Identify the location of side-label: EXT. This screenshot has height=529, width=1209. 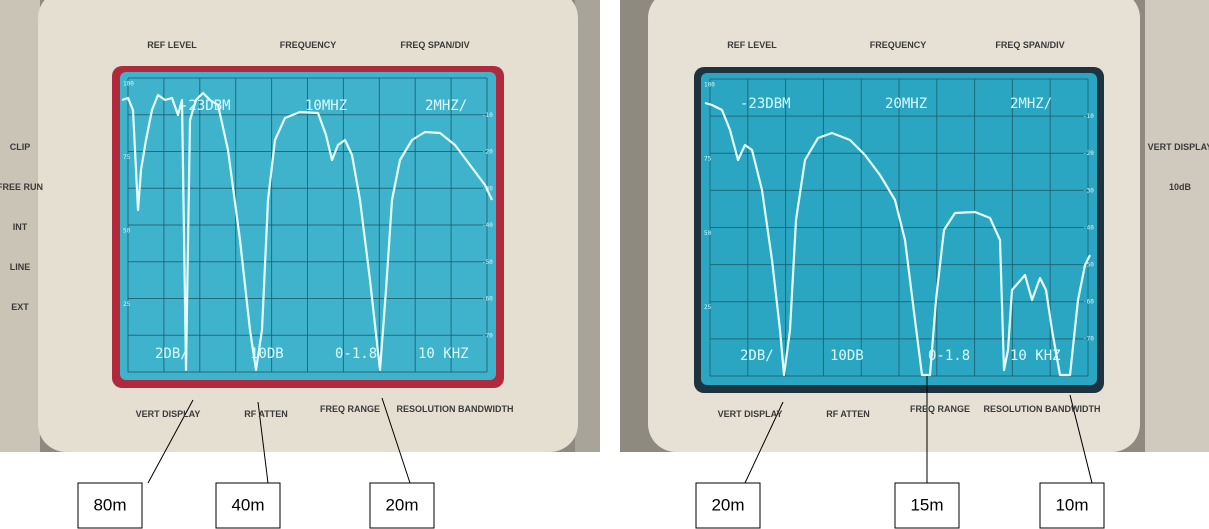
(20, 307).